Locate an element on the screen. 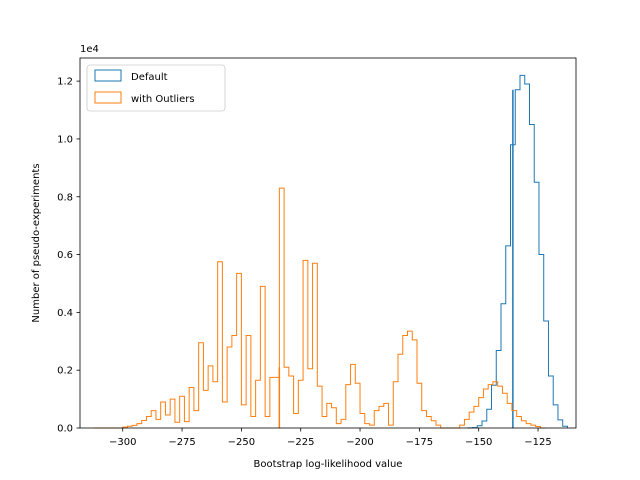 The image size is (640, 480). x-tick-label: −225 is located at coordinates (300, 442).